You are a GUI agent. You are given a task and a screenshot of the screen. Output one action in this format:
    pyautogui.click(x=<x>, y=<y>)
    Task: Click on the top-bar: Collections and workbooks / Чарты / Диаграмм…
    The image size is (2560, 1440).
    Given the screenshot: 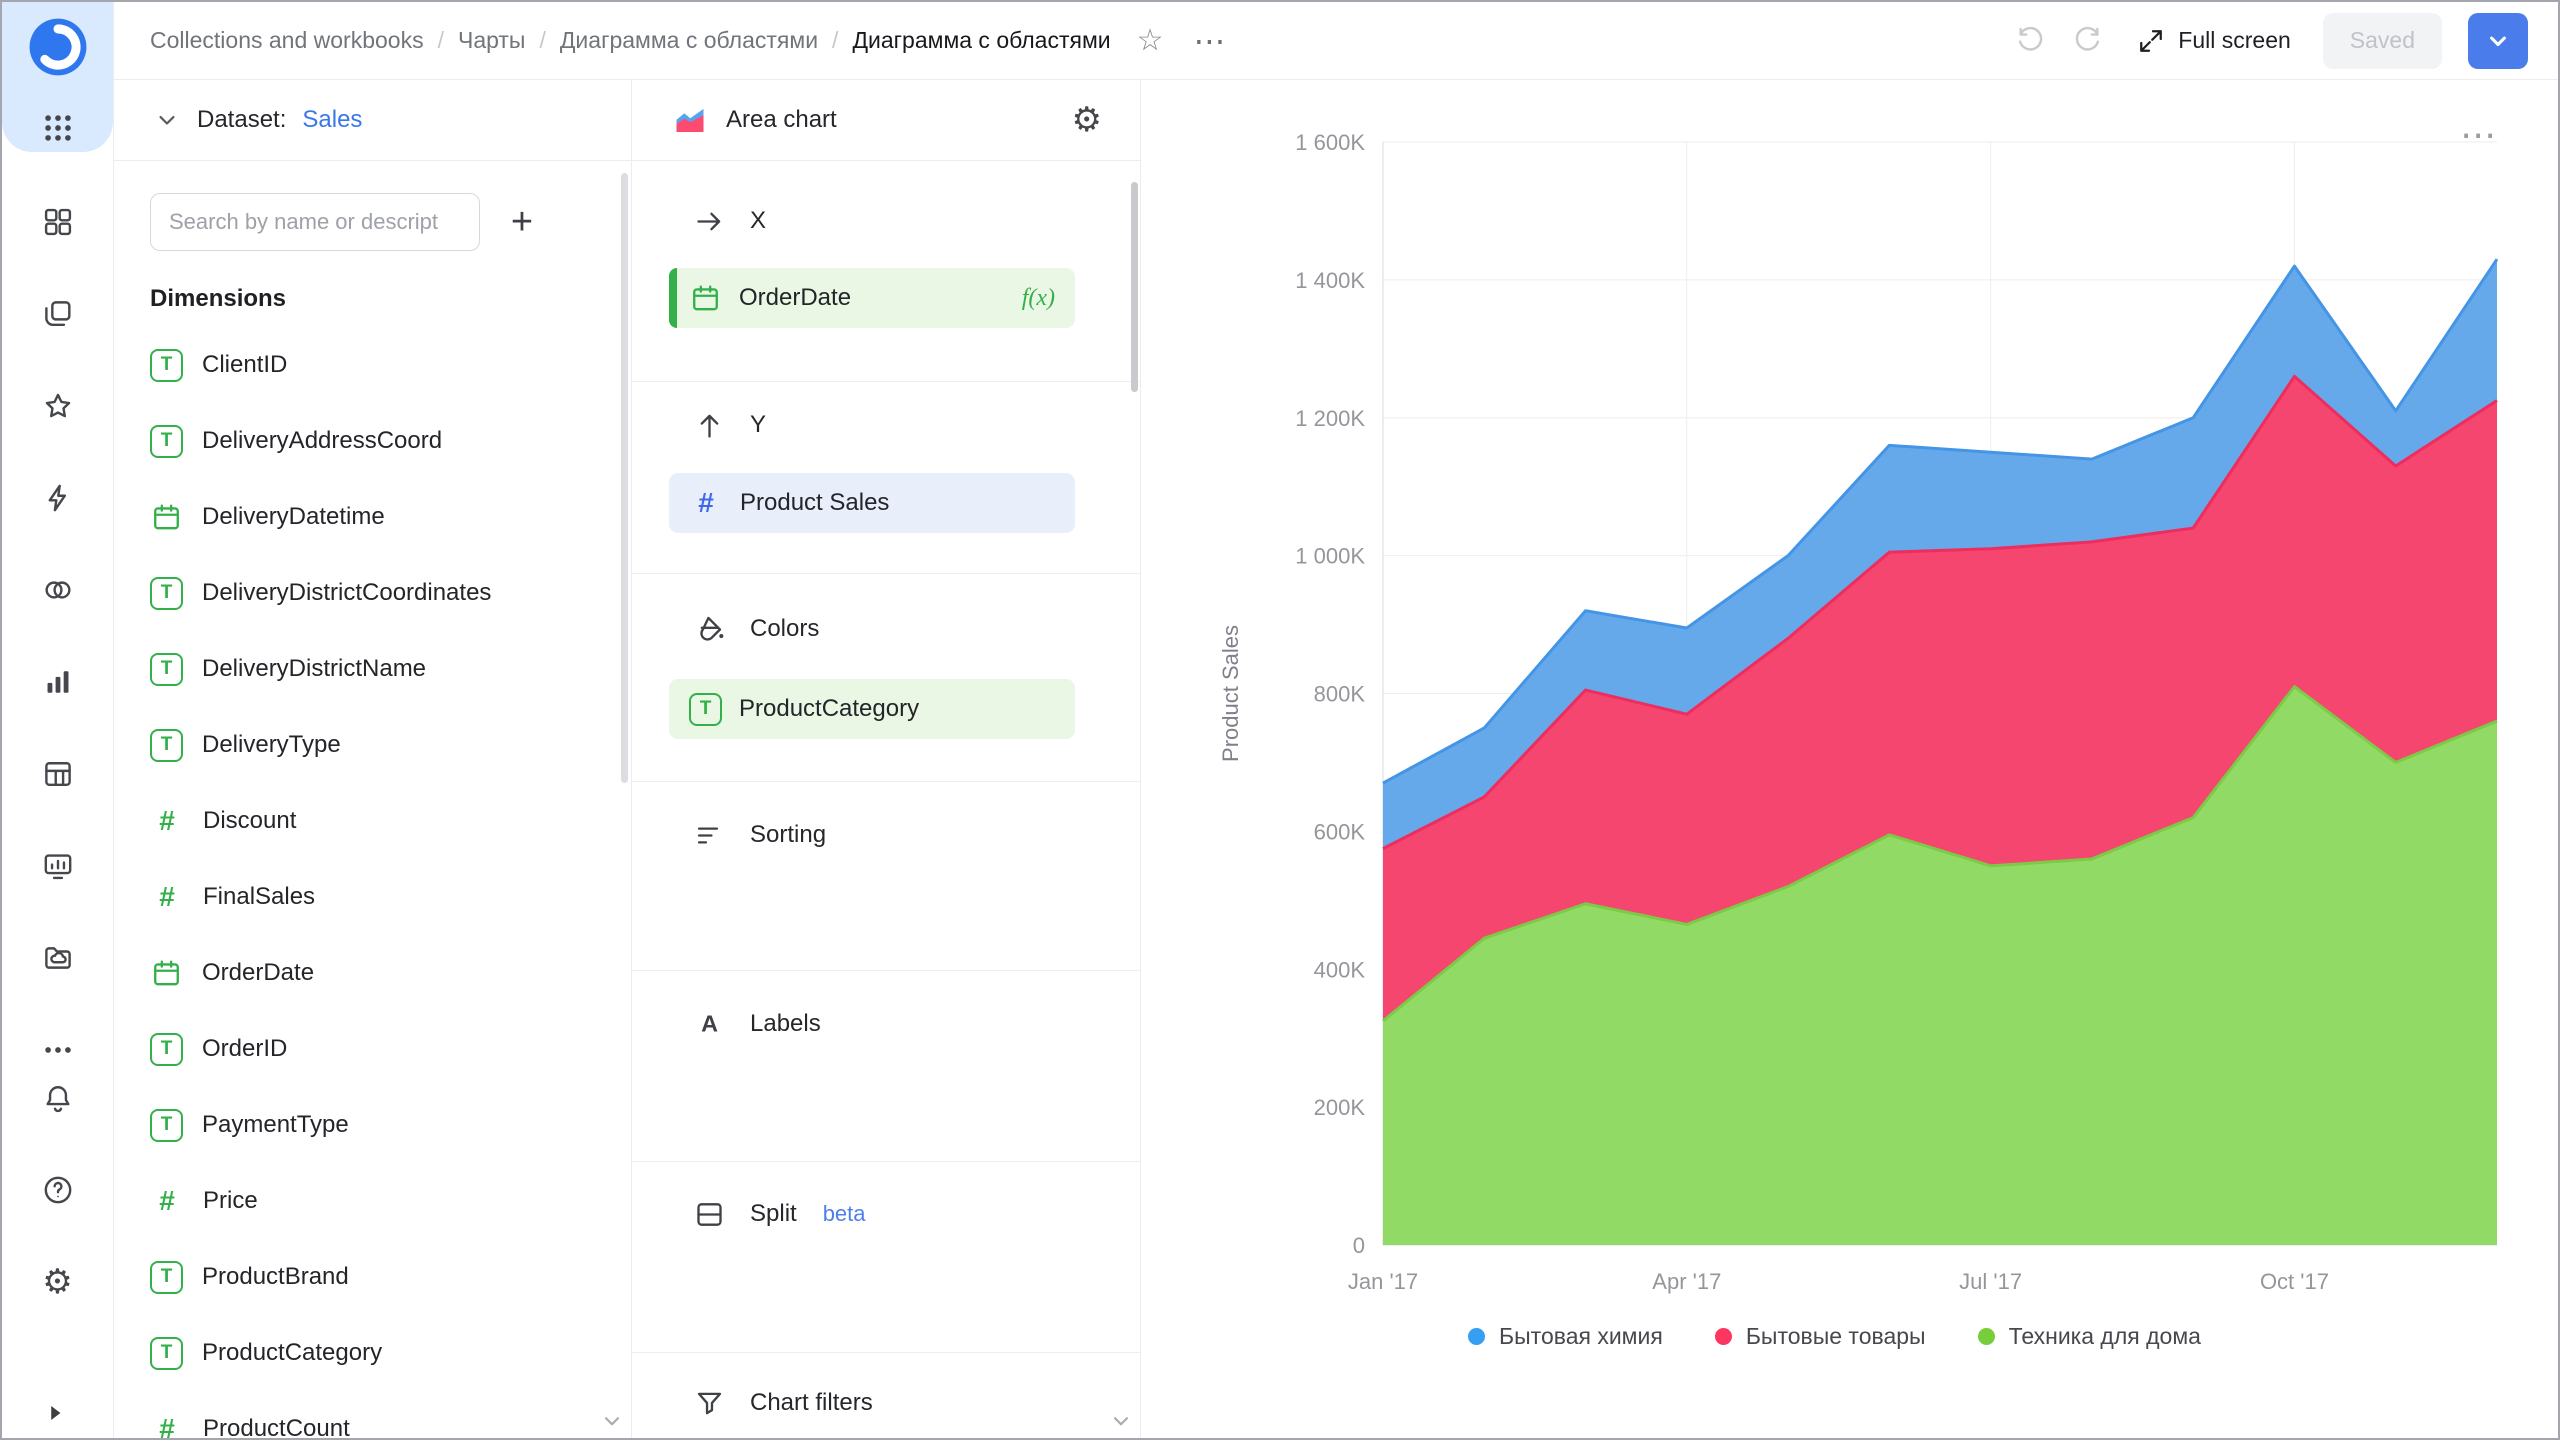 What is the action you would take?
    pyautogui.click(x=1335, y=41)
    